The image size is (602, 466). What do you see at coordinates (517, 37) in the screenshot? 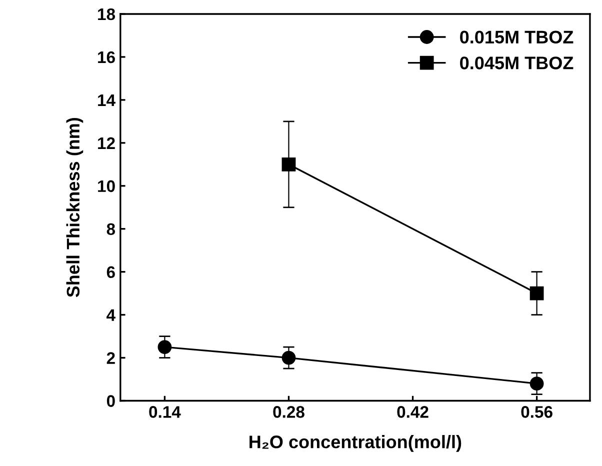
I see `legend-label: 0.015M TBOZ` at bounding box center [517, 37].